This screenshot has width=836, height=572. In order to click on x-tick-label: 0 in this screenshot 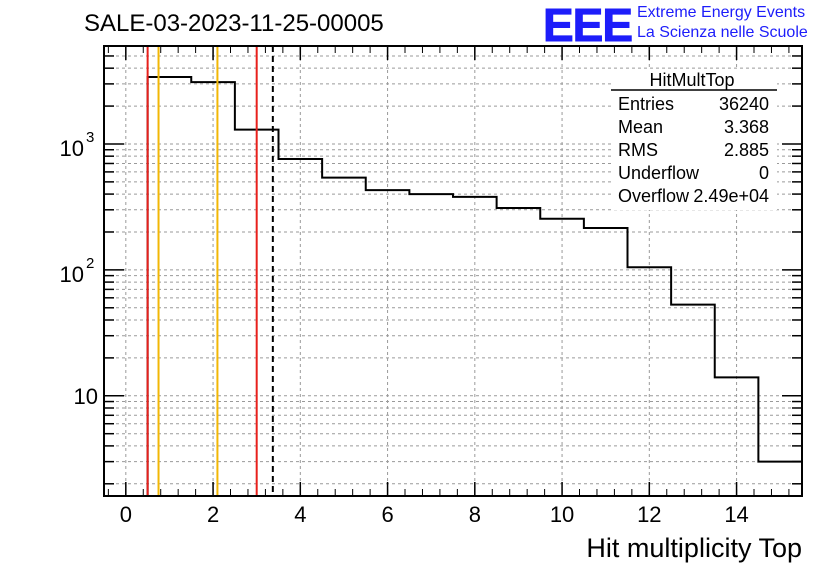, I will do `click(126, 514)`.